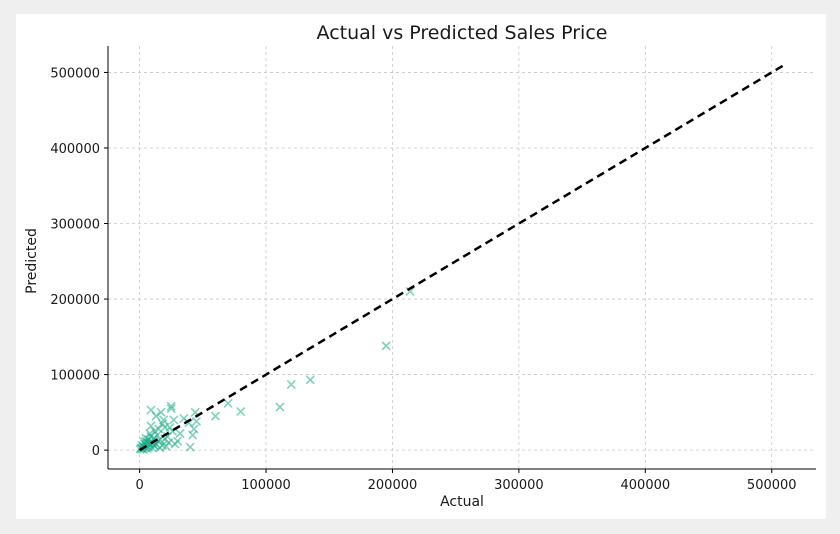  What do you see at coordinates (466, 481) in the screenshot?
I see `x-ticks: 0 100000 200000 300000 400000 500000` at bounding box center [466, 481].